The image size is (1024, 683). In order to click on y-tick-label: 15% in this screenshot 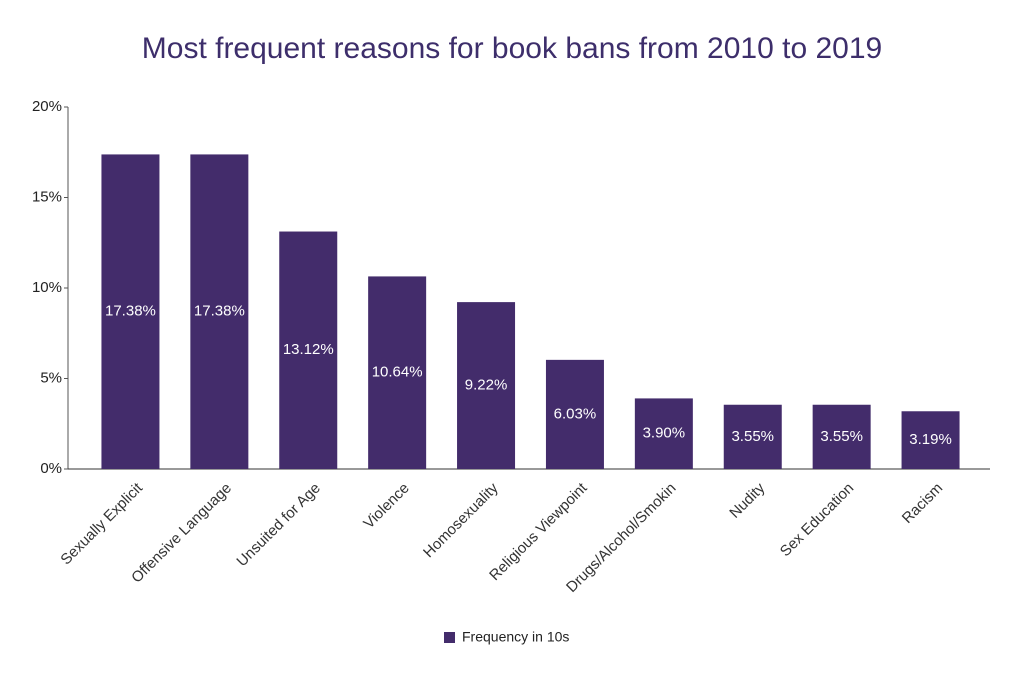, I will do `click(47, 196)`.